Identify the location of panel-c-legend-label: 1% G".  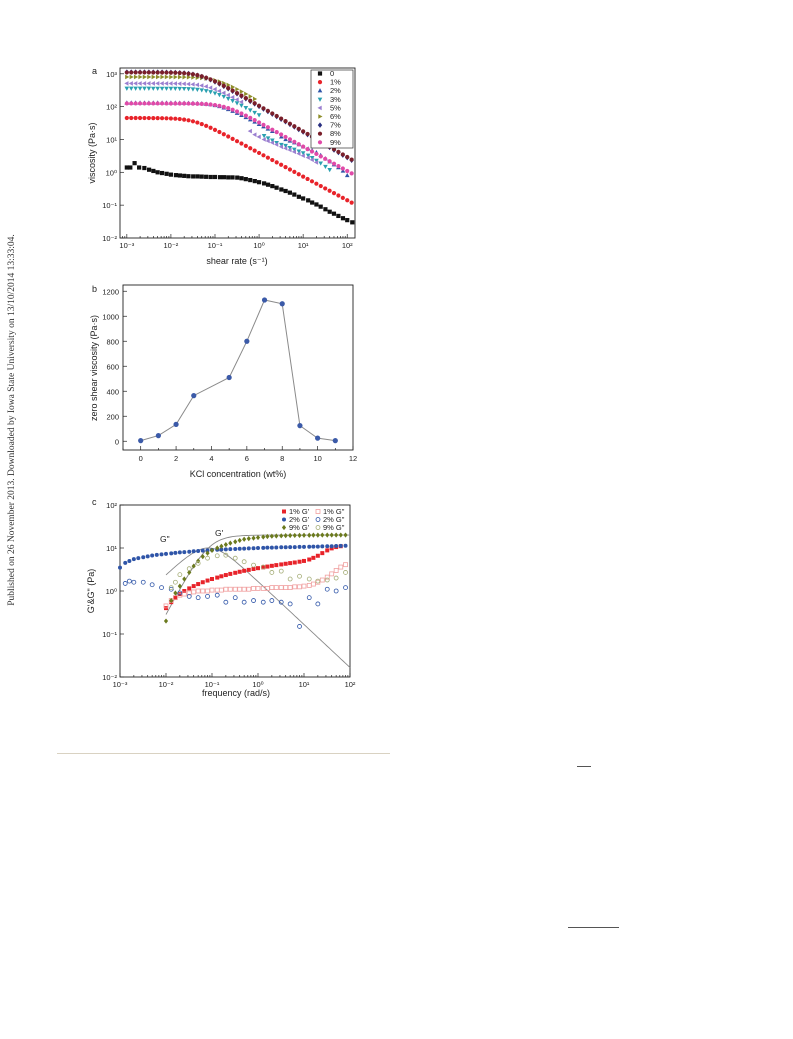
(334, 511).